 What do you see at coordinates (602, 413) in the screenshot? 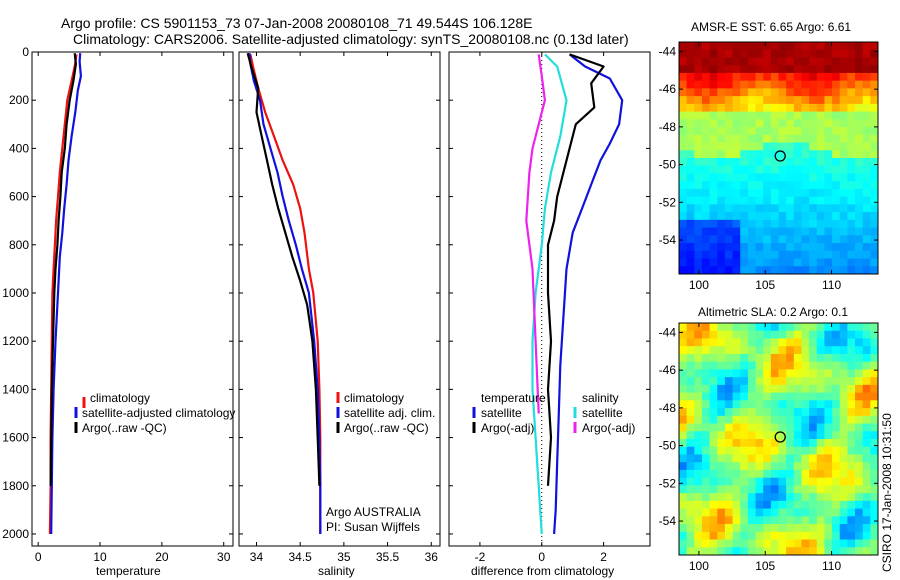
I see `legend-label-sal-satellite: satellite` at bounding box center [602, 413].